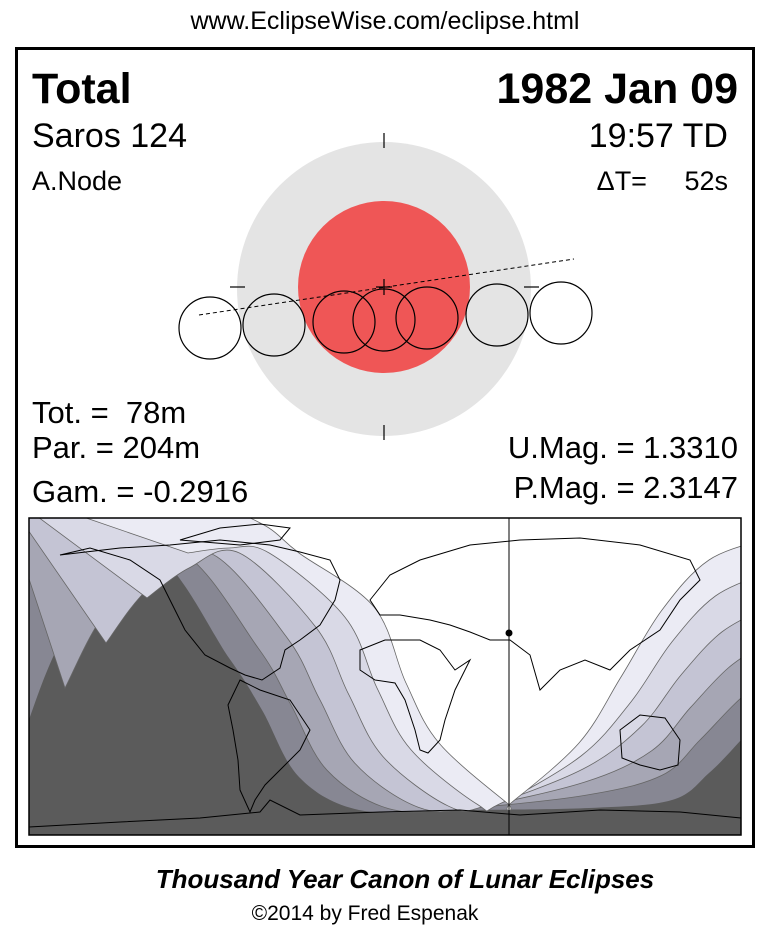  What do you see at coordinates (625, 487) in the screenshot?
I see `penumbral-magnitude: P.Mag. = 2.3147` at bounding box center [625, 487].